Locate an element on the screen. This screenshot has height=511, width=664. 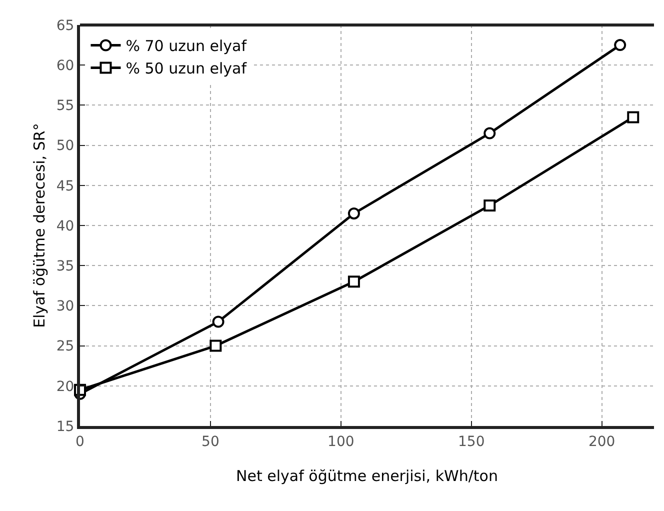
y-tick-label: 45 is located at coordinates (65, 186).